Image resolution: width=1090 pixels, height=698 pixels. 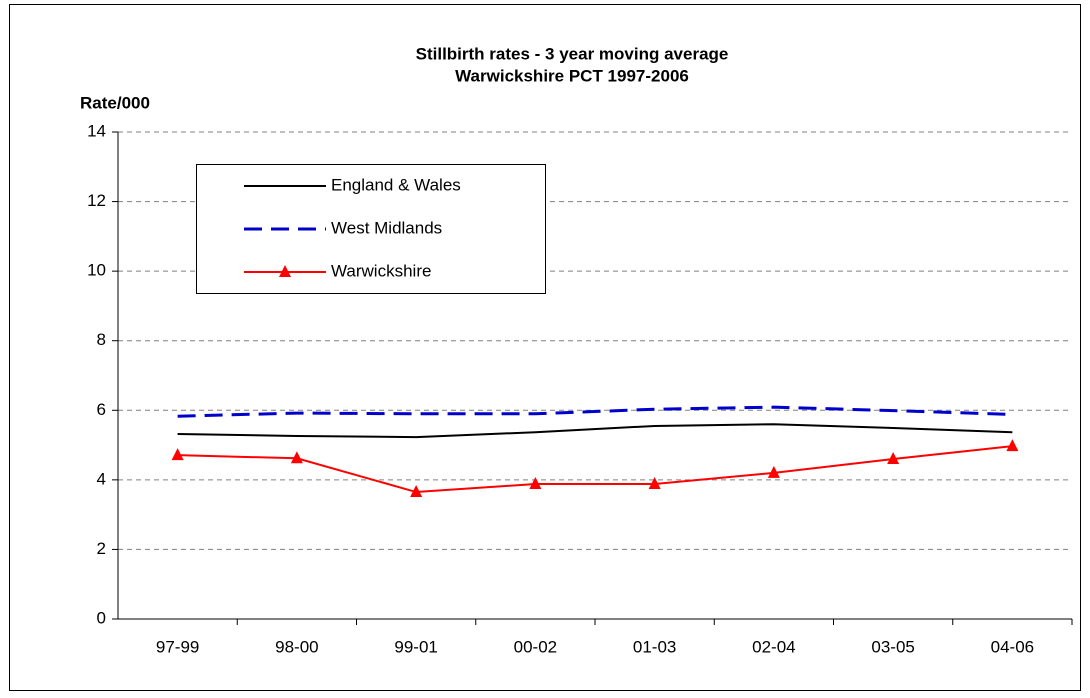 What do you see at coordinates (101, 339) in the screenshot?
I see `y-tick-label: 8` at bounding box center [101, 339].